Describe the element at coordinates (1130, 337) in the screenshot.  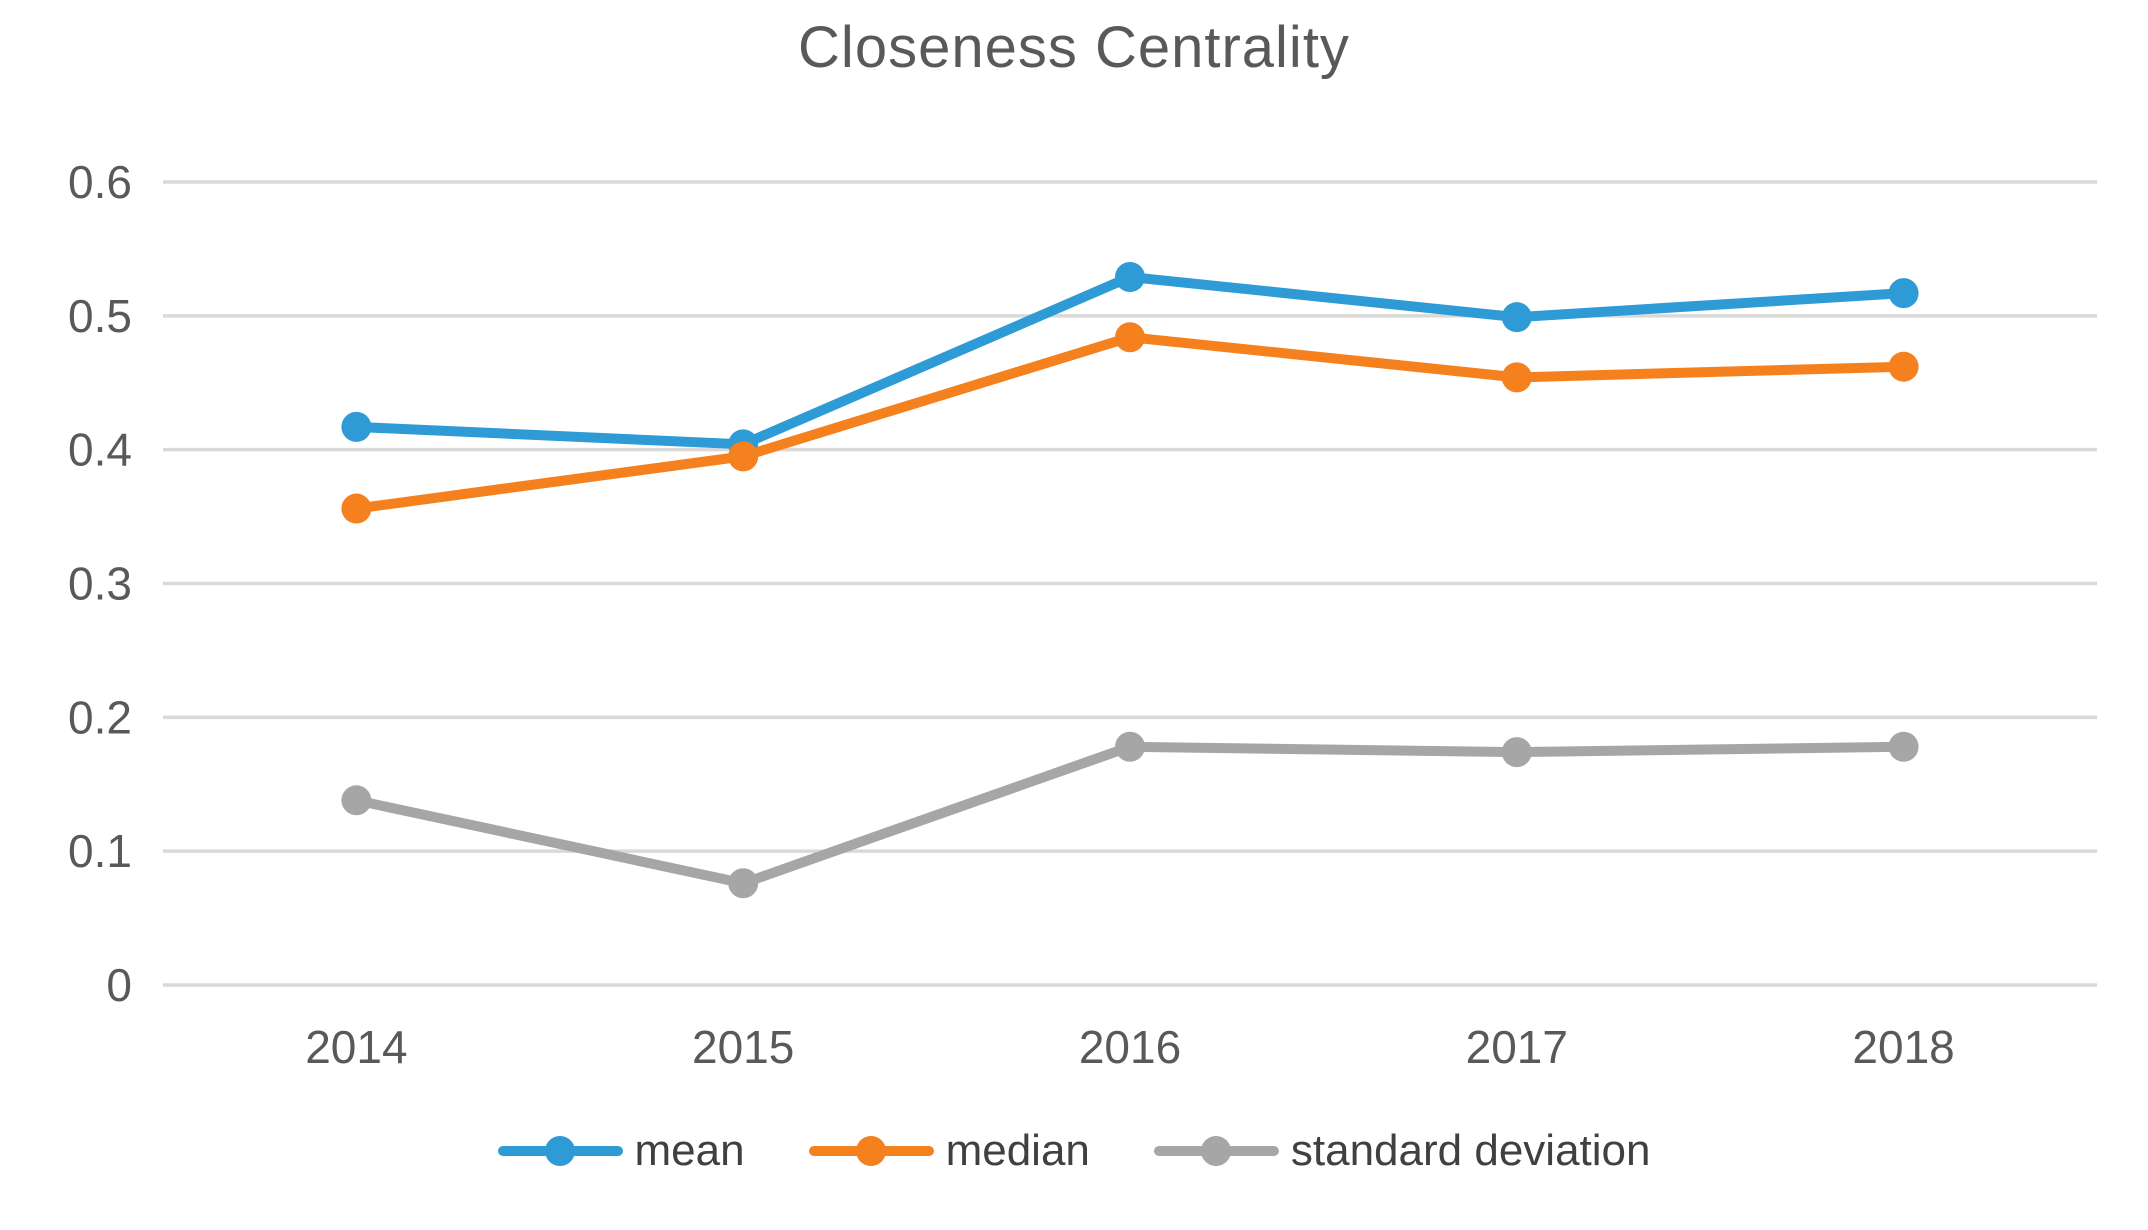
I see `data-point-median-2016` at that location.